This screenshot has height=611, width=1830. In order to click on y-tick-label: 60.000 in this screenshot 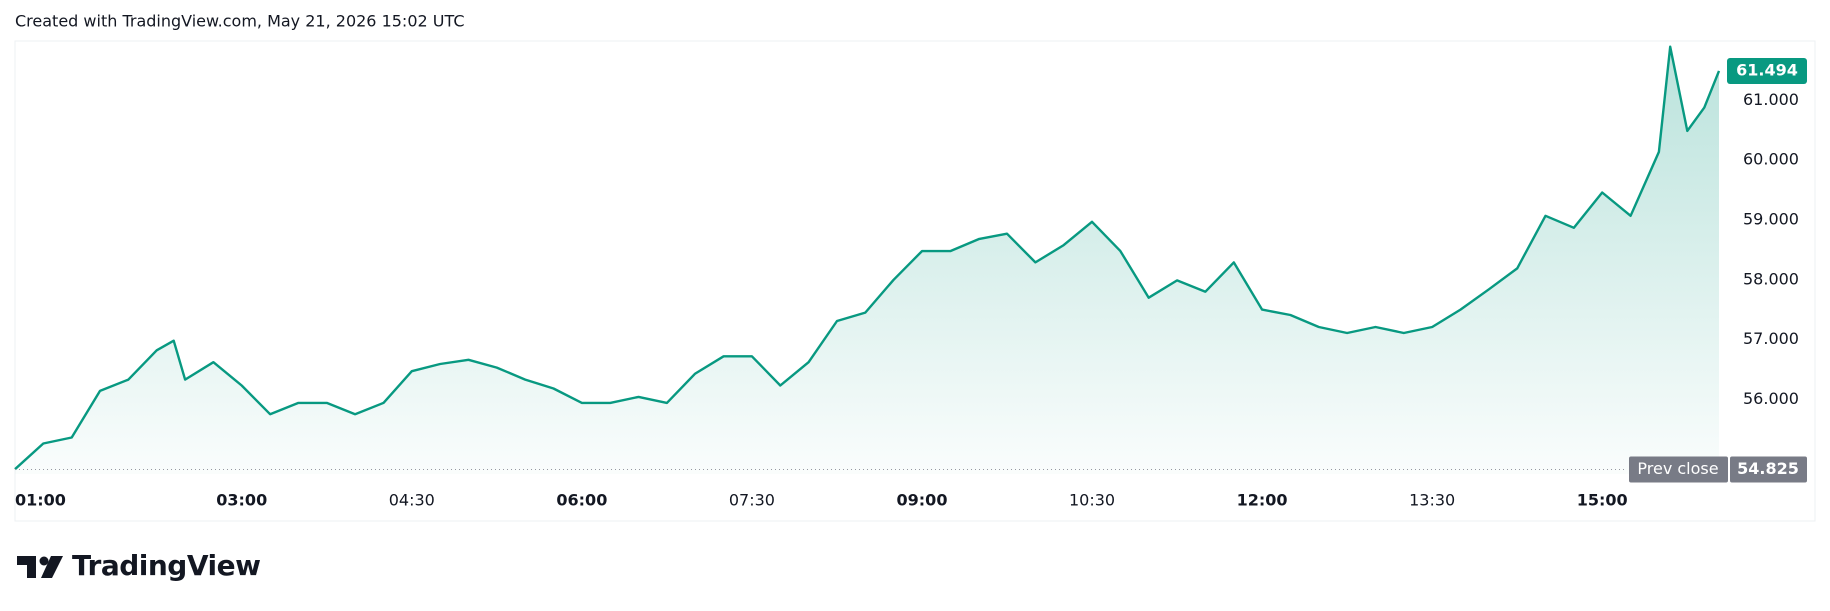, I will do `click(1771, 159)`.